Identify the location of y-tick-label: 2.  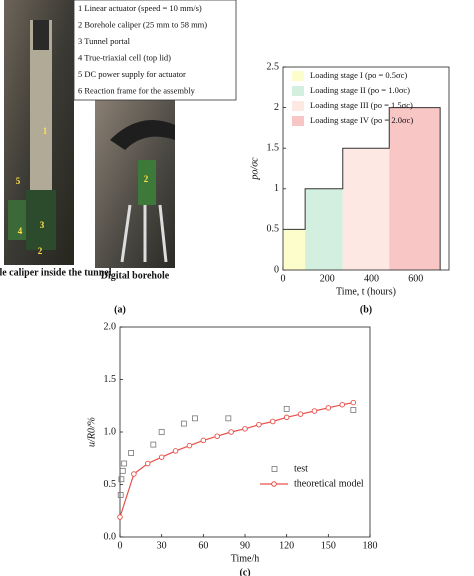
(276, 107).